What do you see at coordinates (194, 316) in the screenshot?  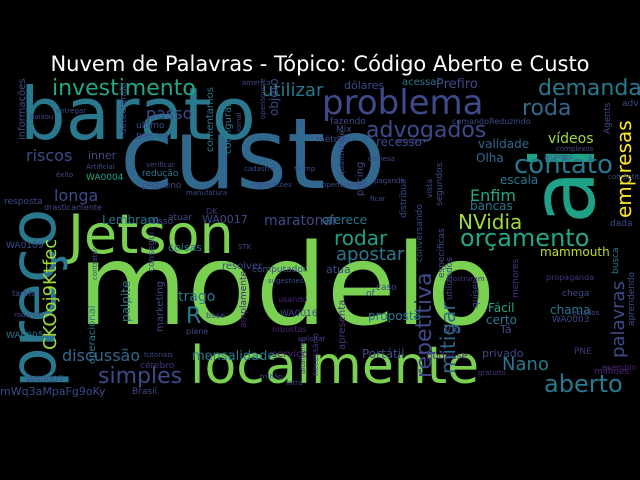 I see `cloud-word-r: R` at bounding box center [194, 316].